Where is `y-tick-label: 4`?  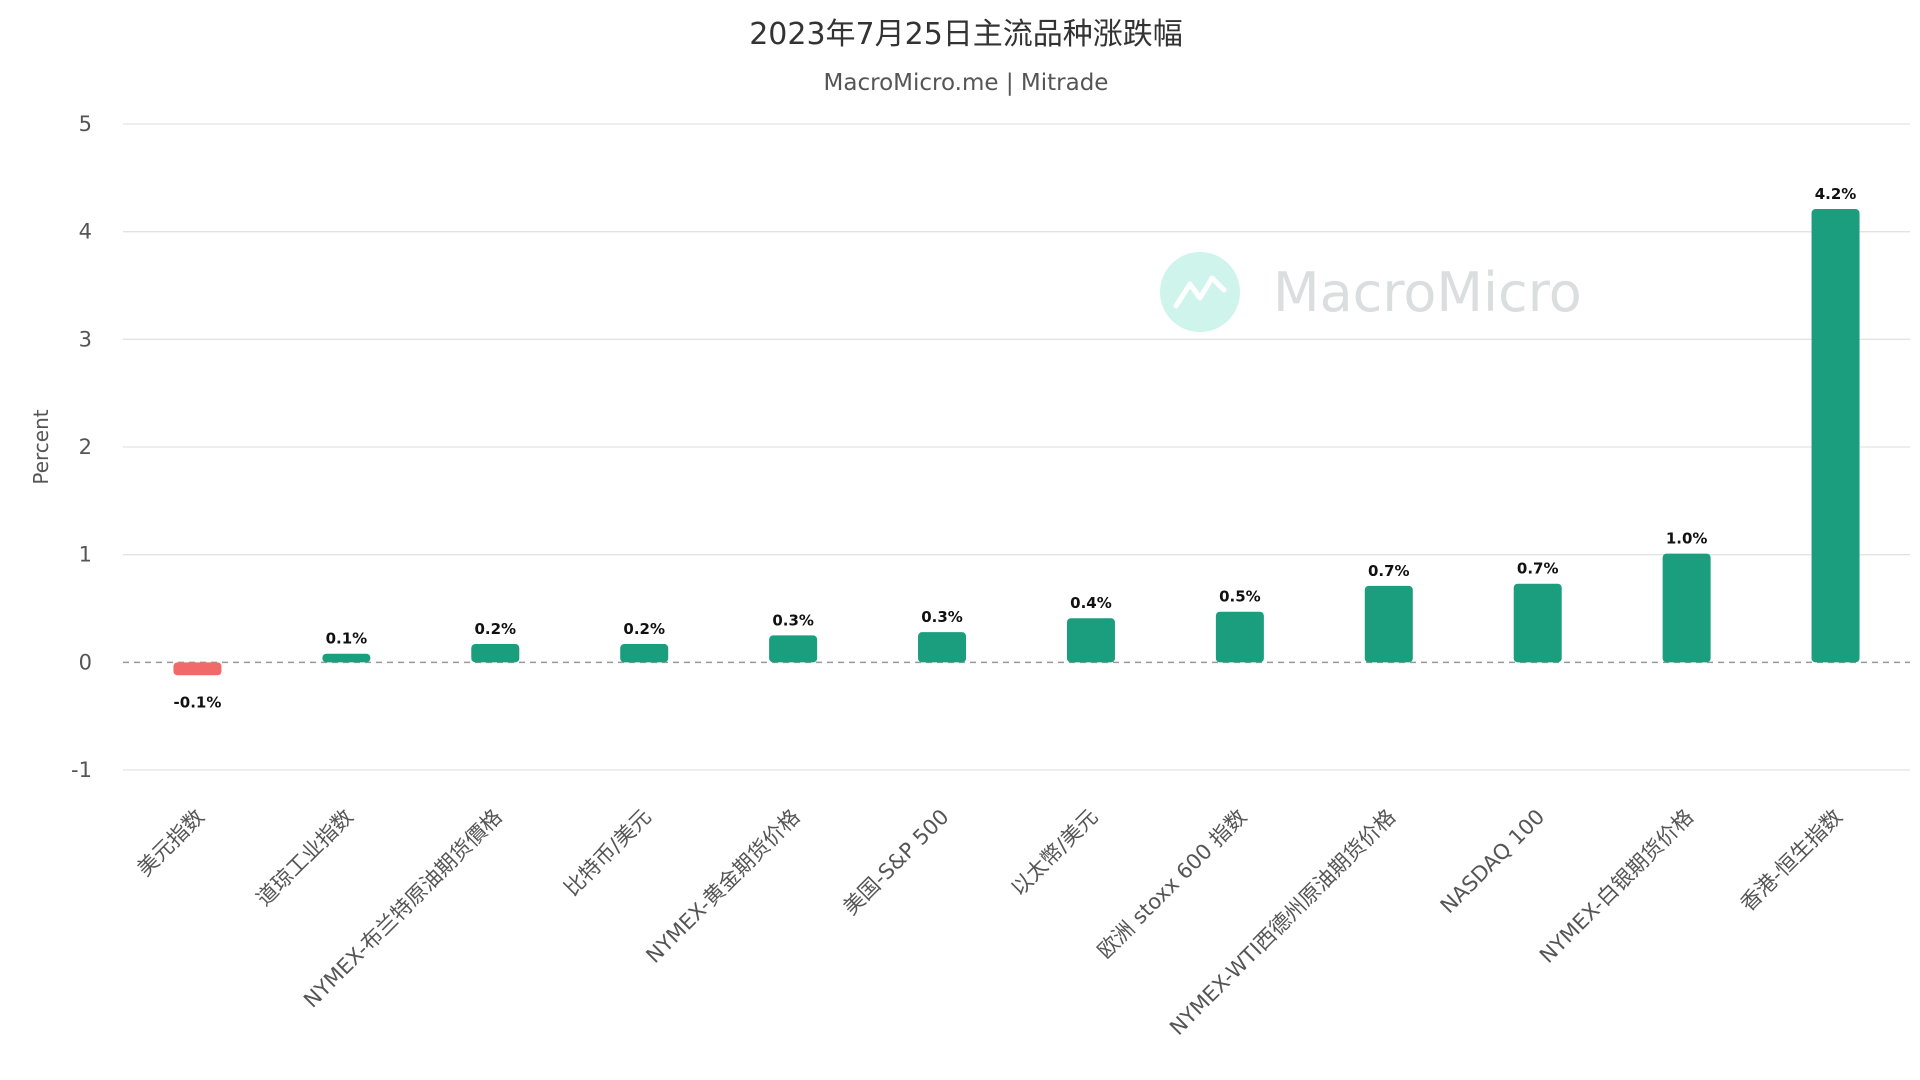
y-tick-label: 4 is located at coordinates (85, 232).